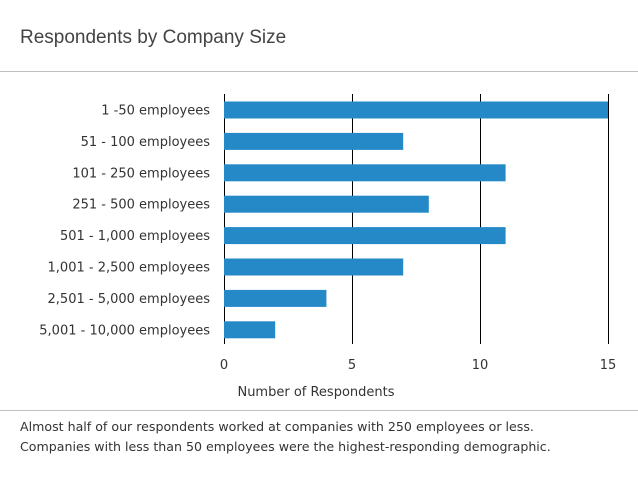 Image resolution: width=638 pixels, height=479 pixels. Describe the element at coordinates (418, 365) in the screenshot. I see `x-tick-labels: 0 5 10 15` at that location.